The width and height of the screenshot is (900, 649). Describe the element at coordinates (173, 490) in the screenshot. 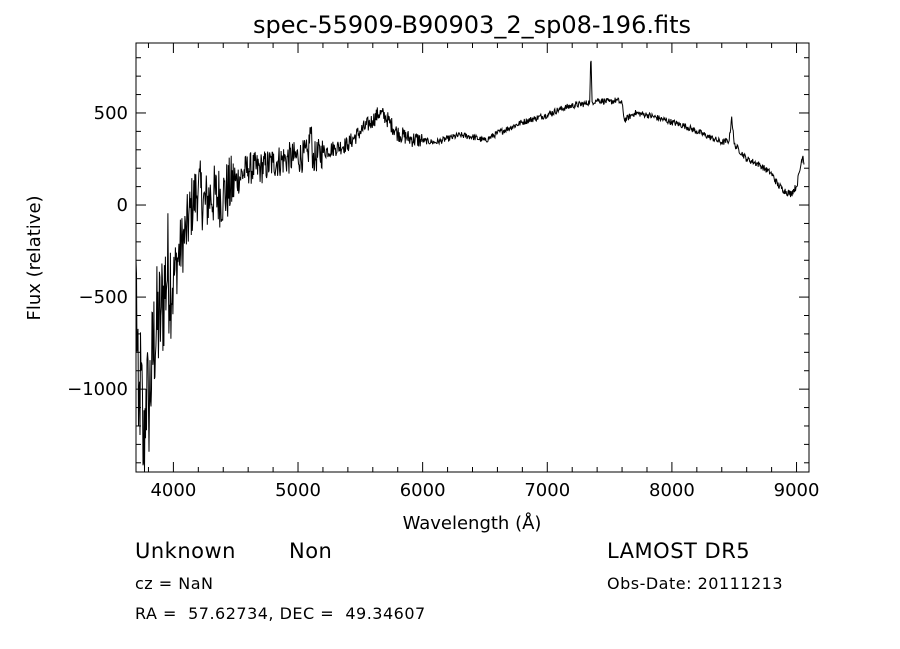

I see `x-tick-label: 4000` at that location.